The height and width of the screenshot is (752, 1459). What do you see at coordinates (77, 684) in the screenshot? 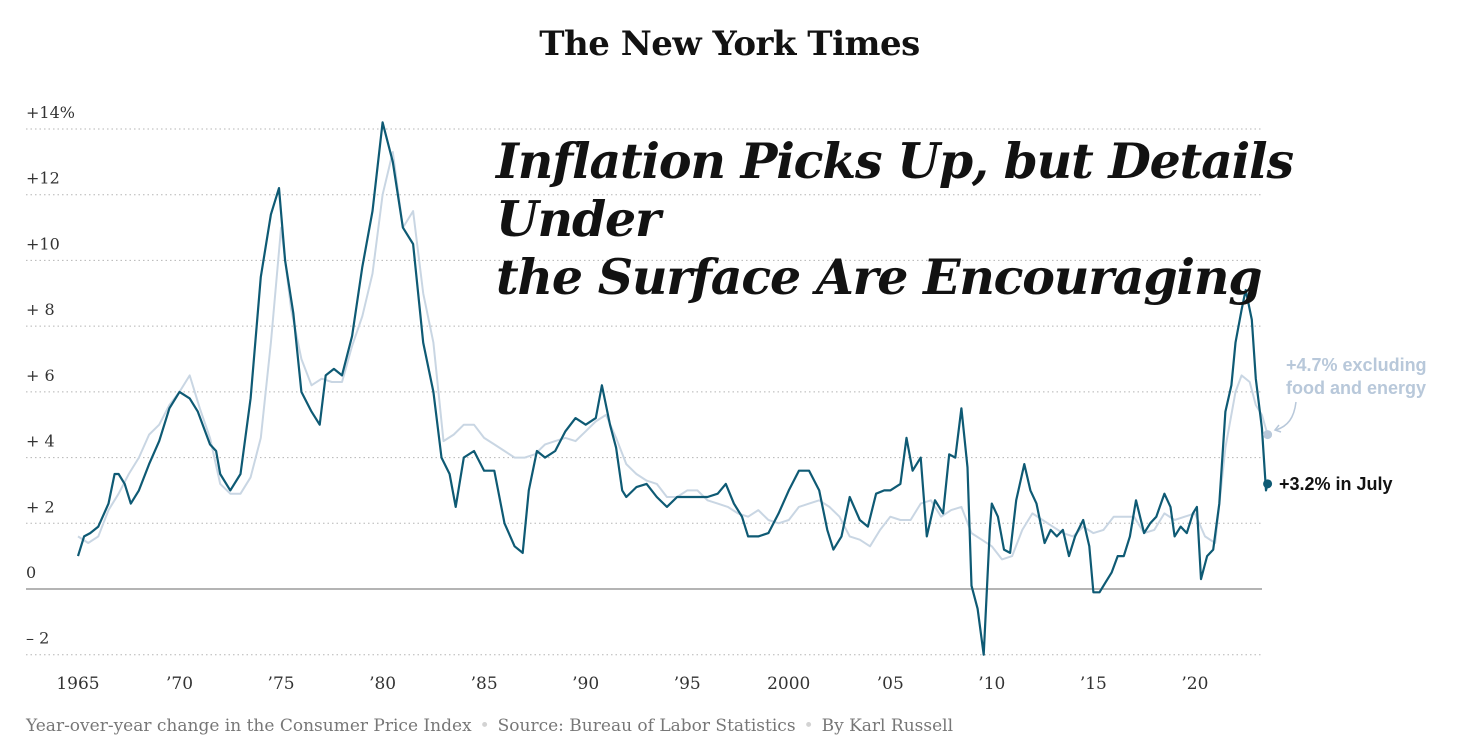
I see `x-tick-label: 1965` at bounding box center [77, 684].